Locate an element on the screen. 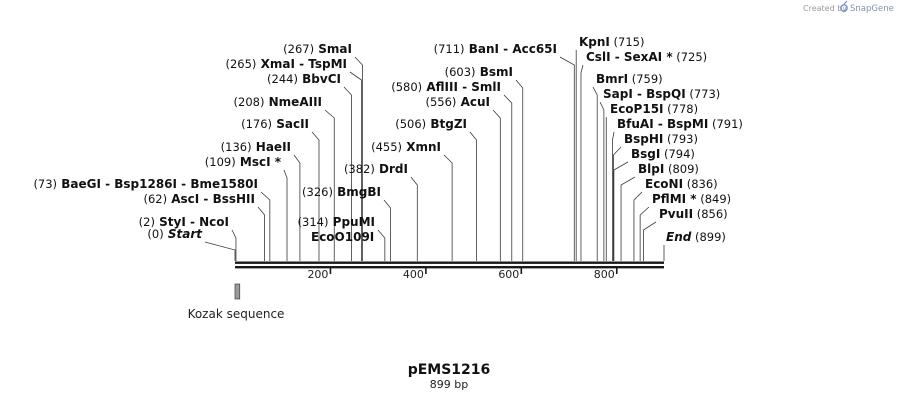 This screenshot has width=899, height=400. label-nmeaiii: (208) NmeAIII is located at coordinates (278, 102).